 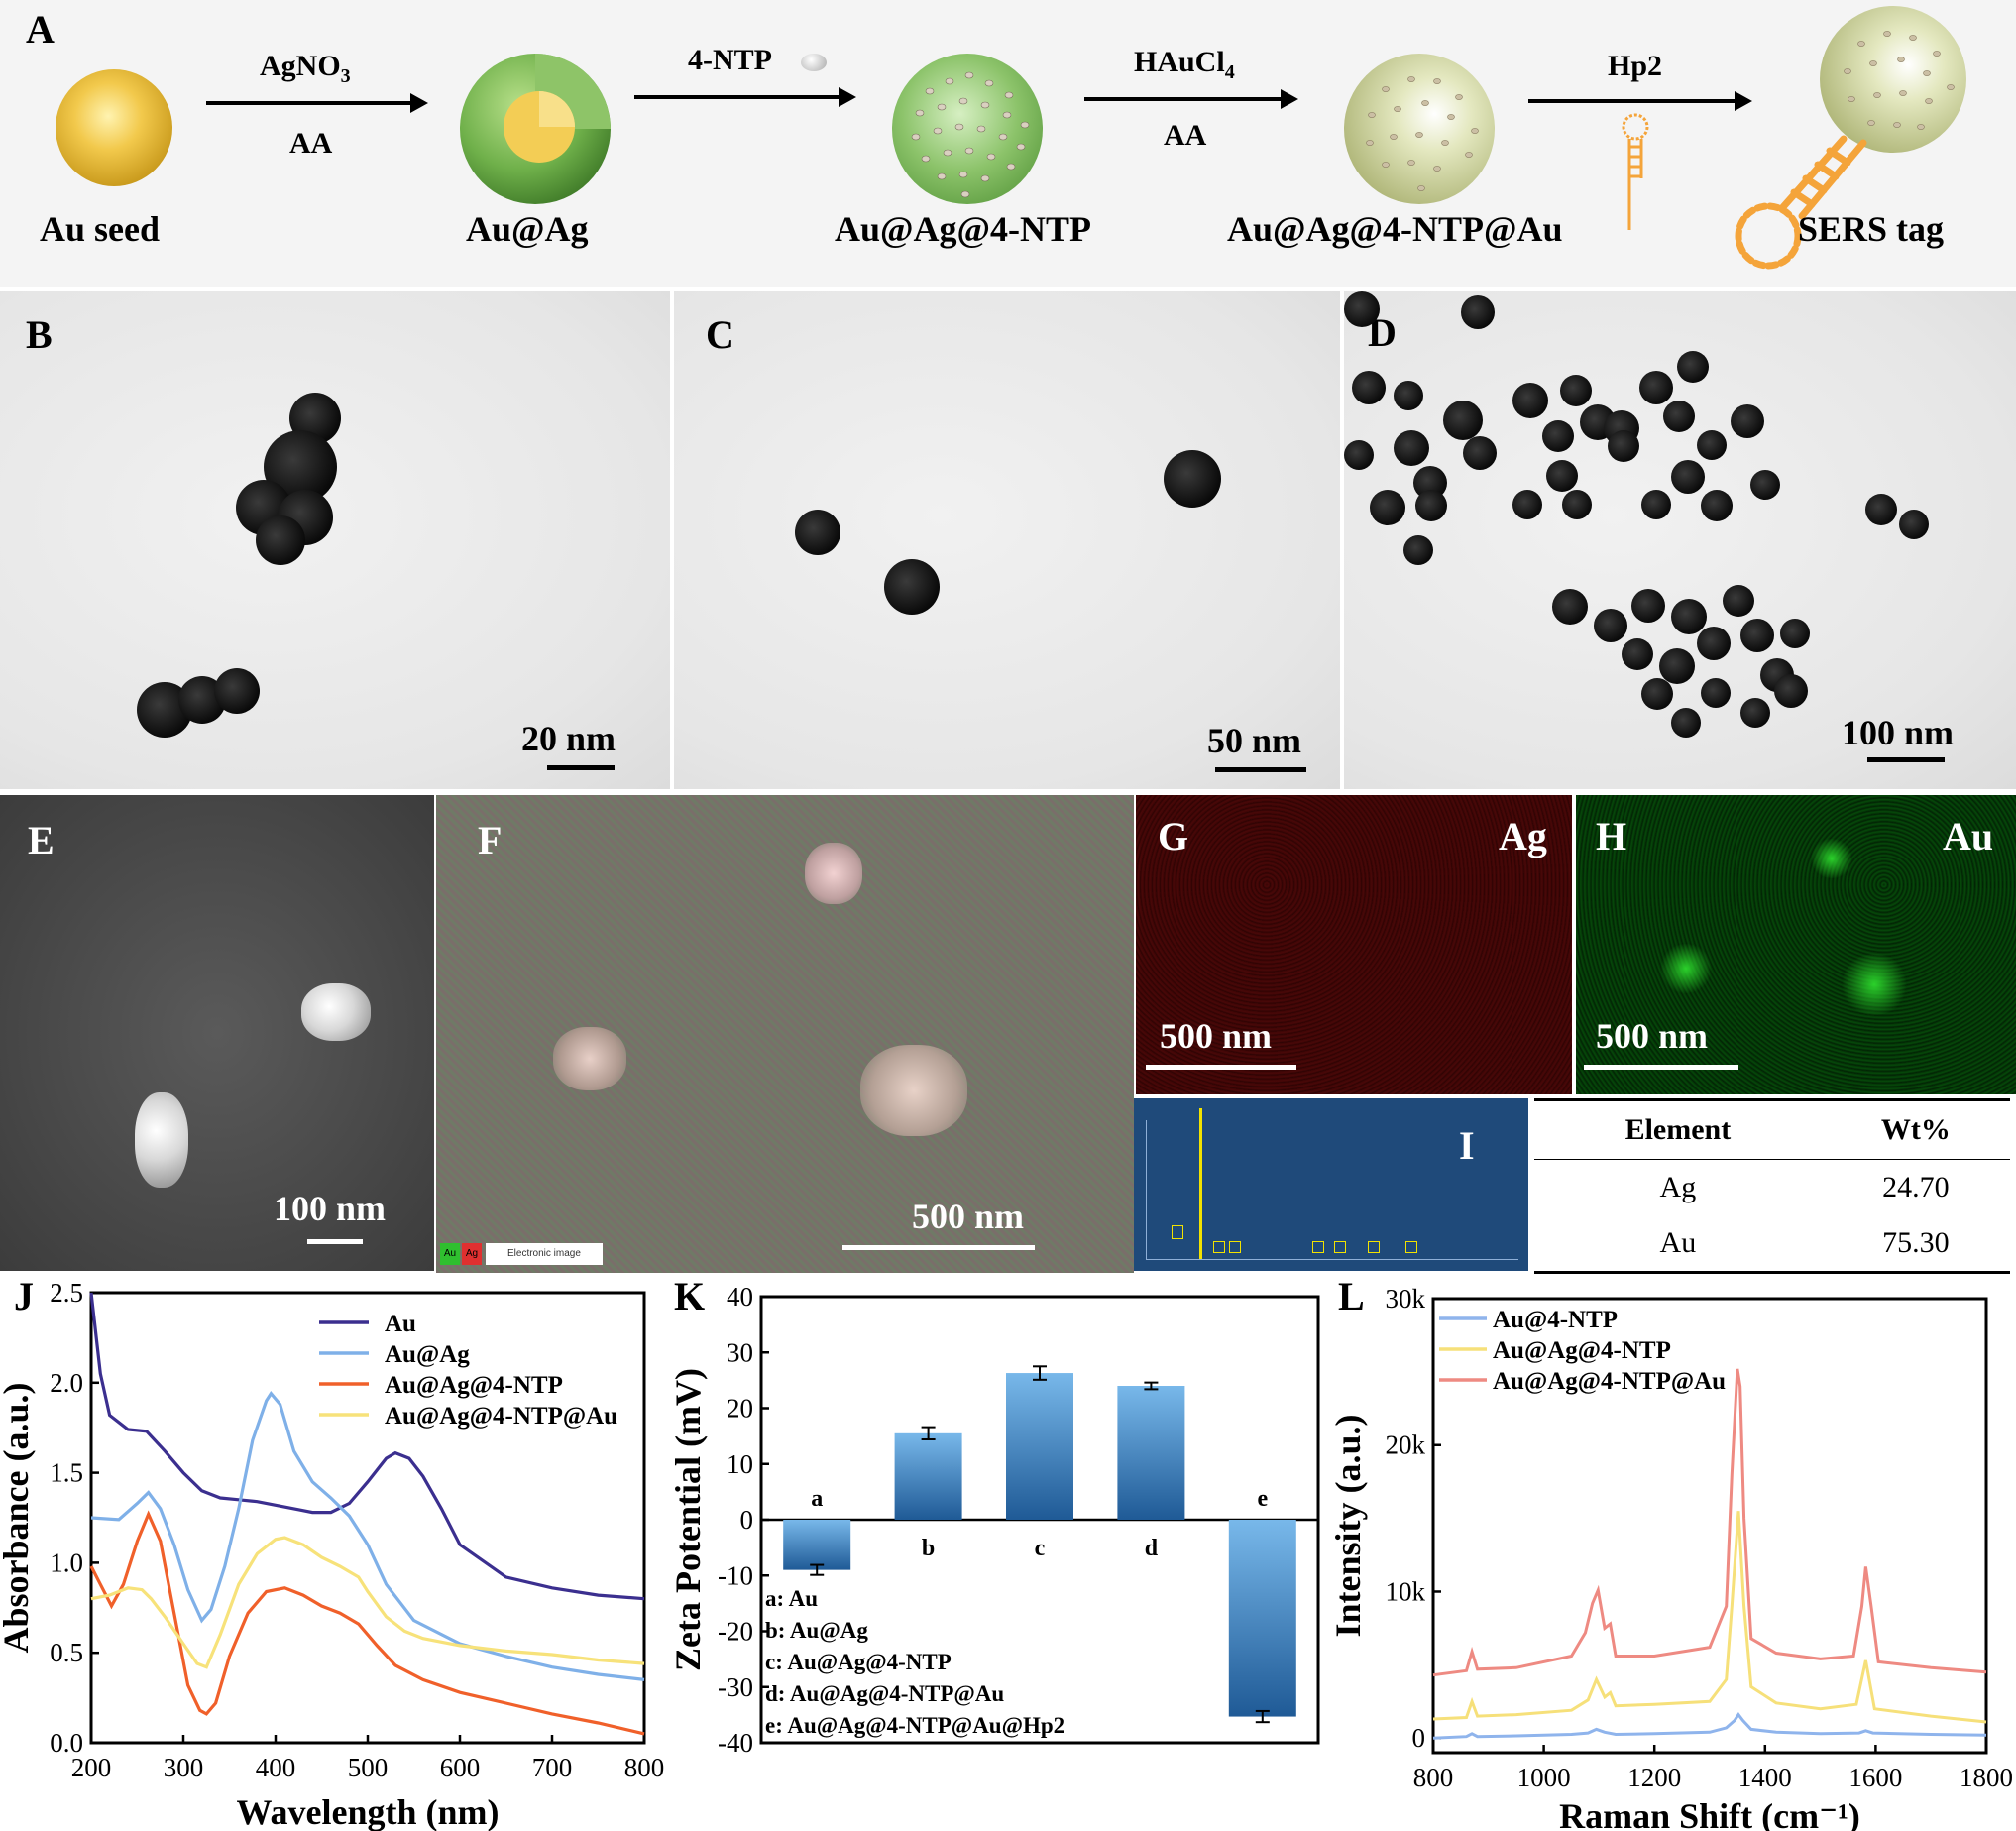 I want to click on category-label: d, so click(x=1152, y=1548).